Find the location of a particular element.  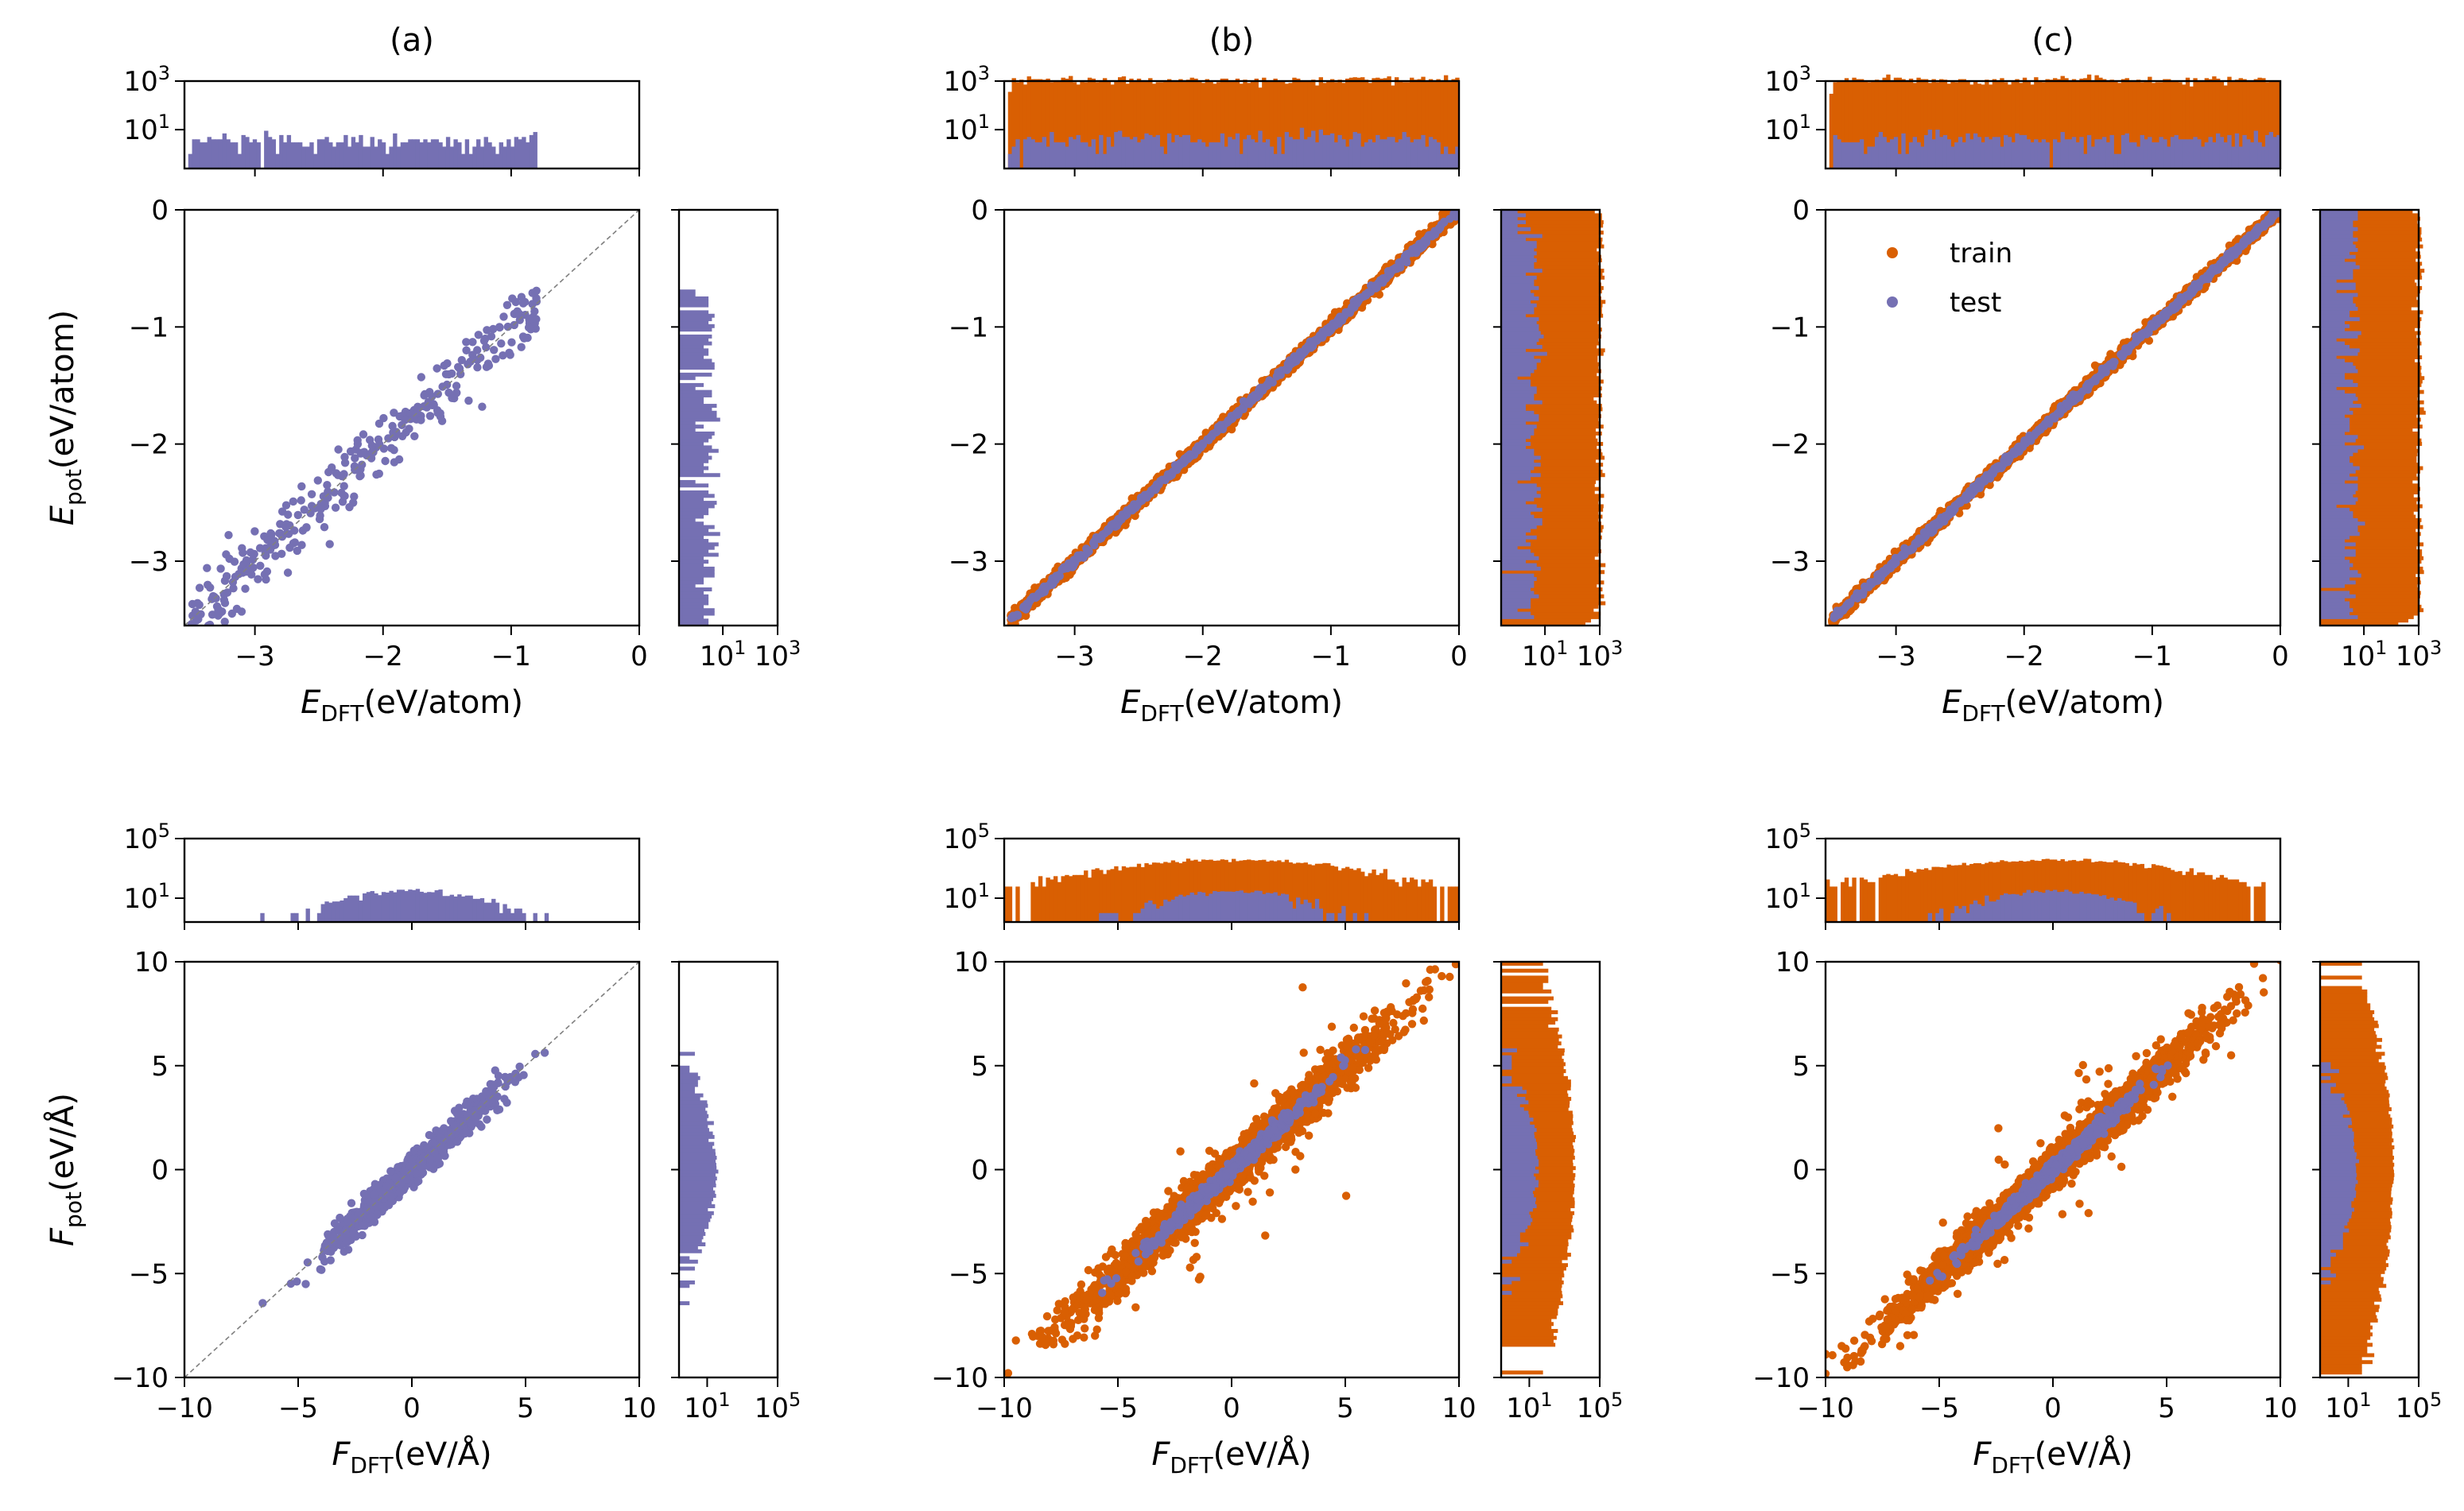

x-axis-label: EDFT(eV/atom) is located at coordinates (412, 705).